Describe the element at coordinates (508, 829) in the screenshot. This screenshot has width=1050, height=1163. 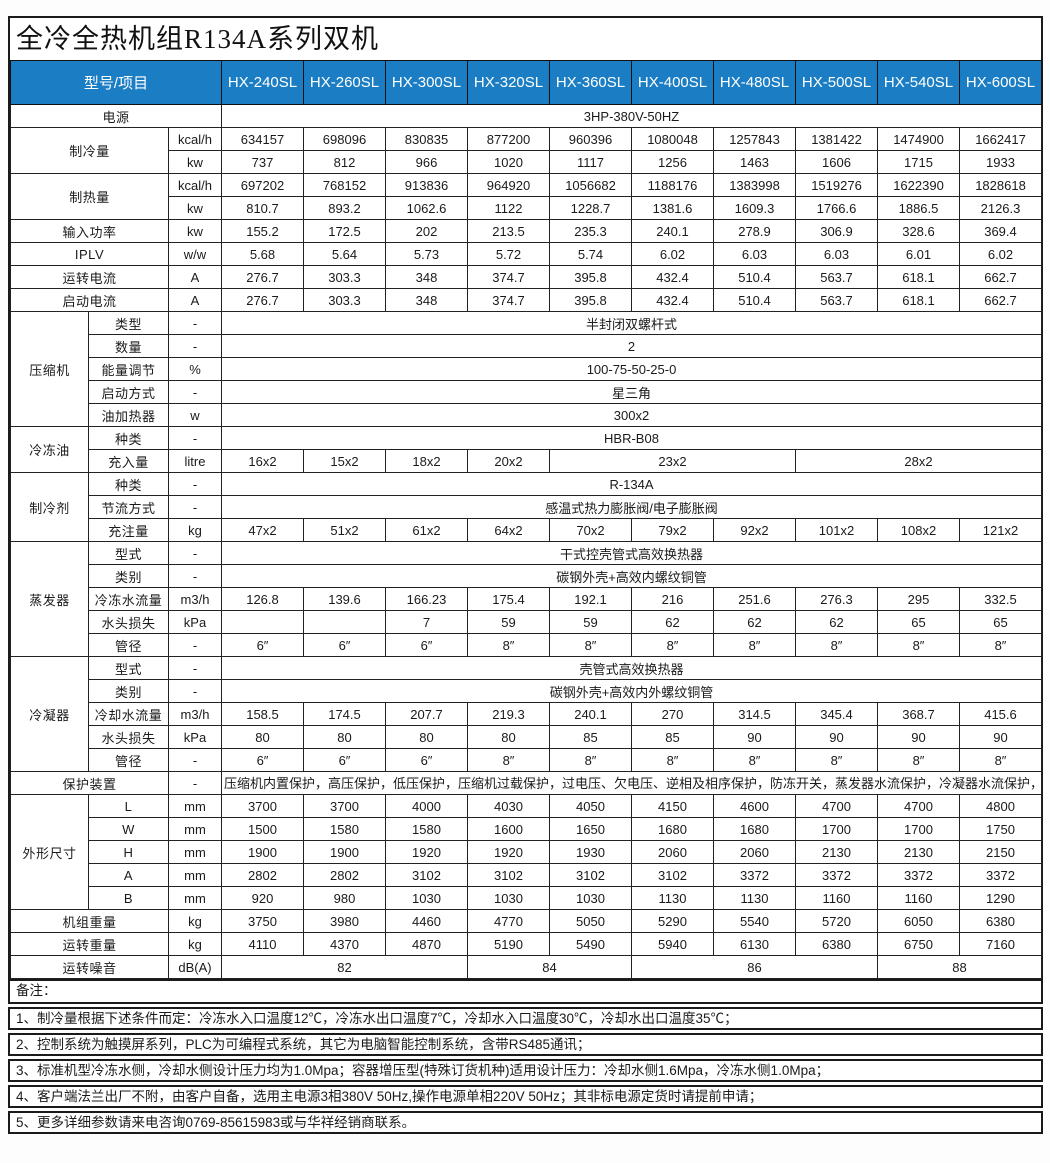
I see `value-cell: 1600` at that location.